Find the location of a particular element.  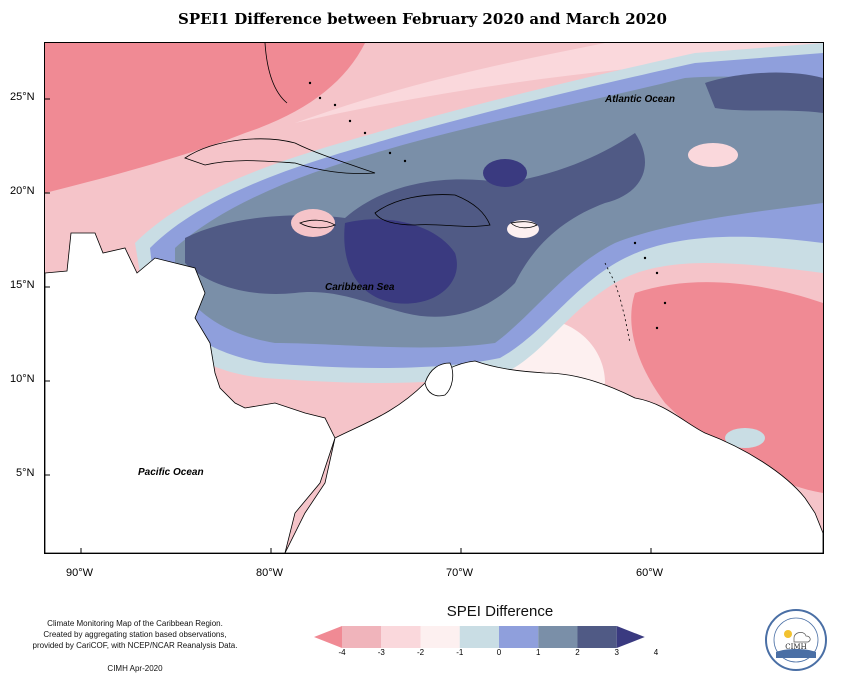

legend-swatches is located at coordinates (479, 637).